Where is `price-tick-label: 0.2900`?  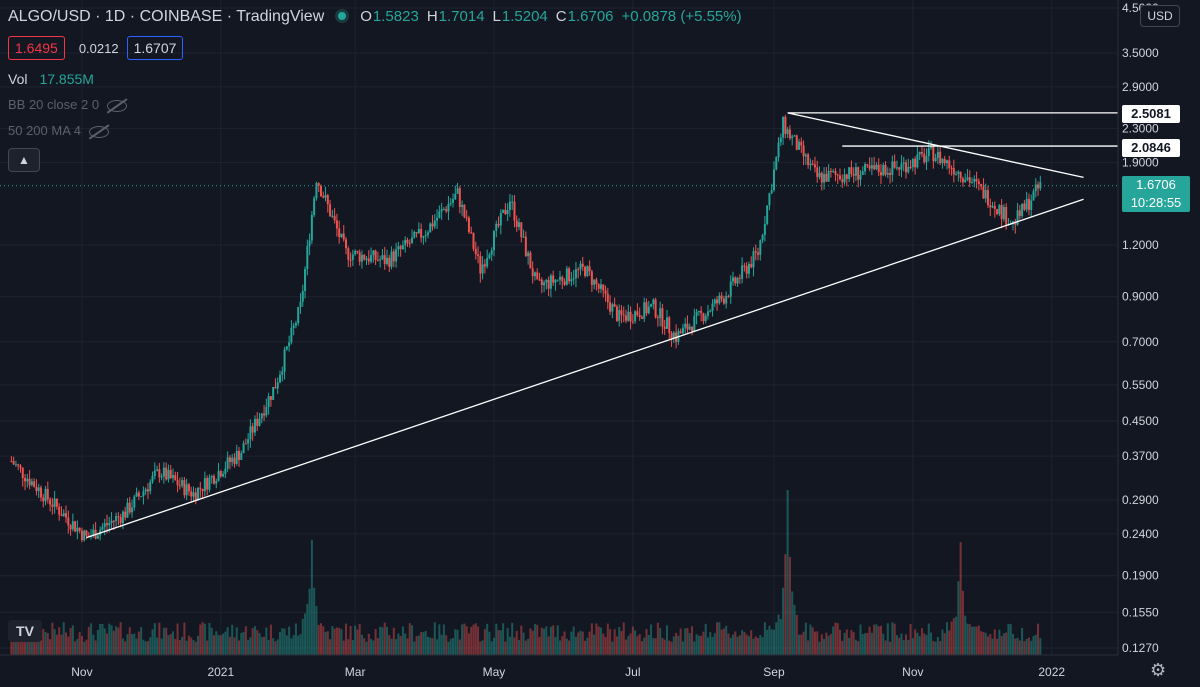 price-tick-label: 0.2900 is located at coordinates (1140, 500).